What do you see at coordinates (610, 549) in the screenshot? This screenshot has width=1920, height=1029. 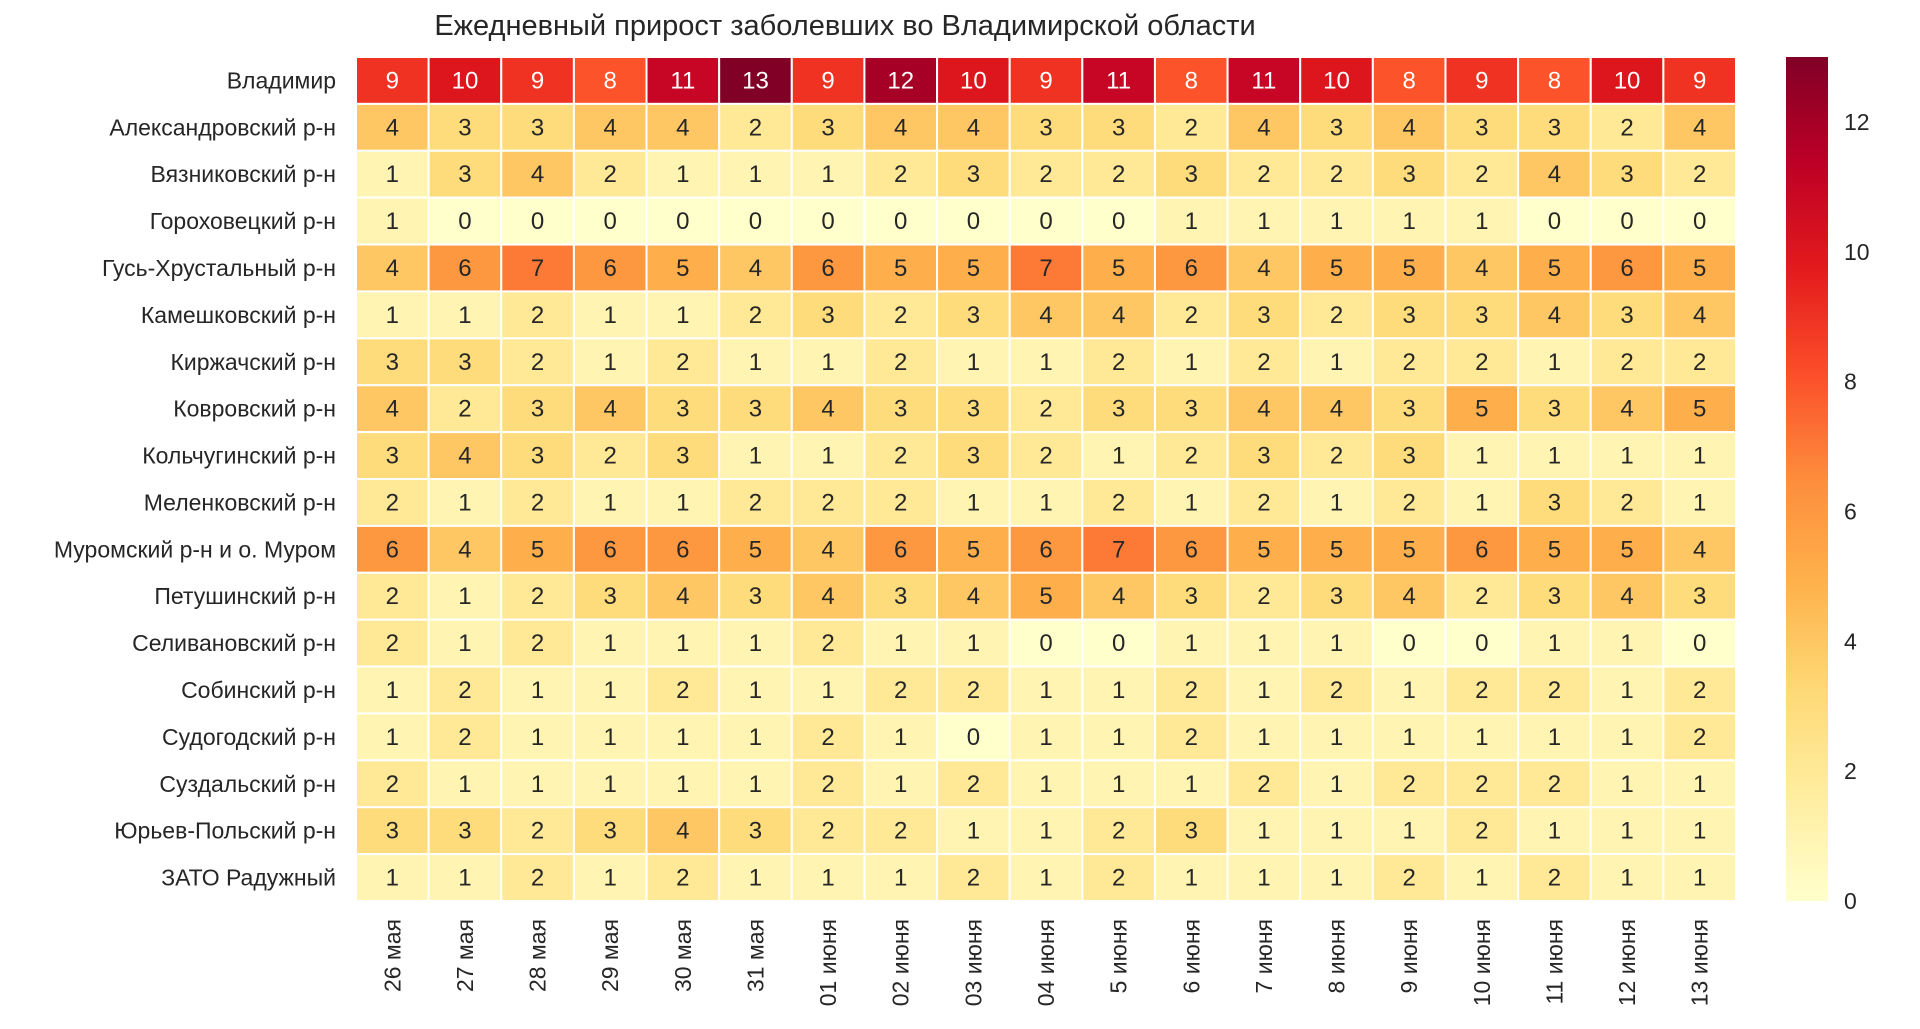 I see `cell-value-label: 6` at bounding box center [610, 549].